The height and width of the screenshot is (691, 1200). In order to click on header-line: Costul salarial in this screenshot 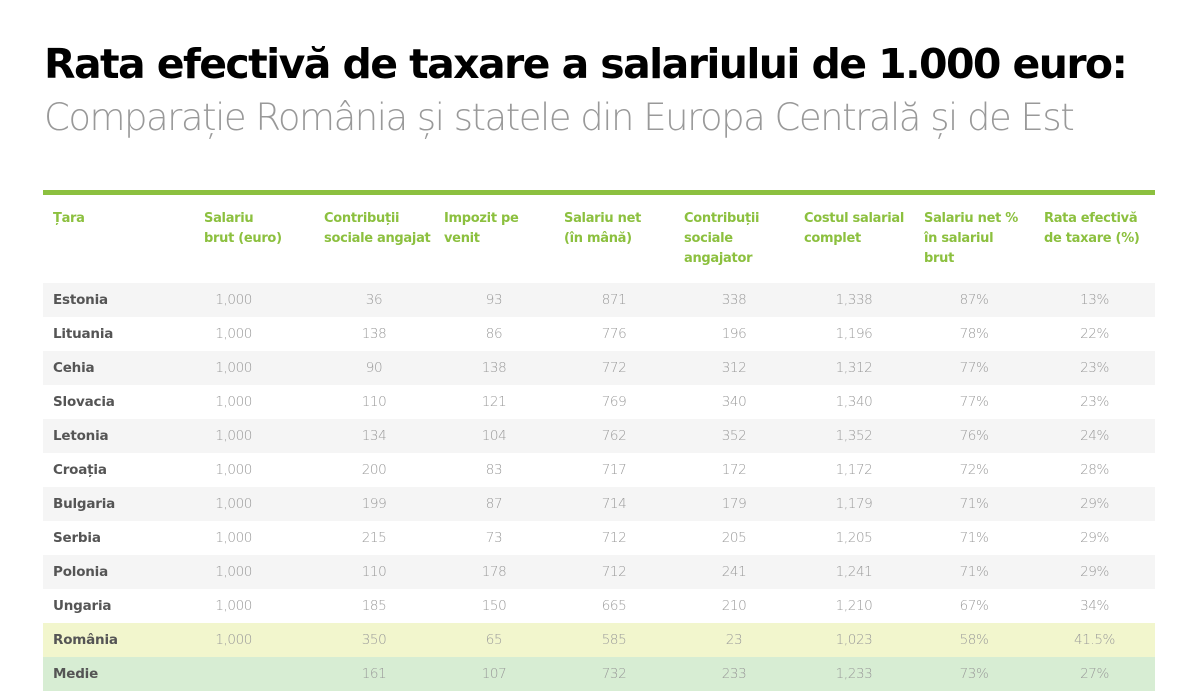, I will do `click(854, 218)`.